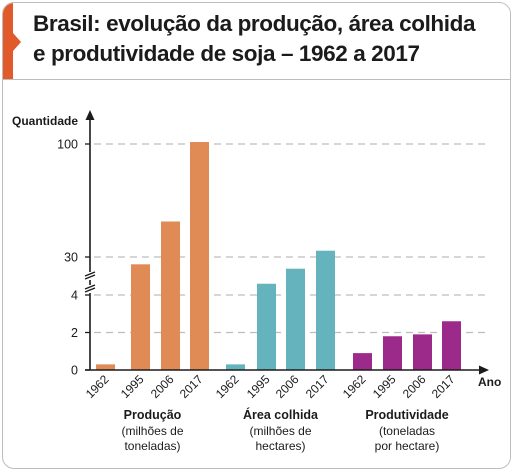  What do you see at coordinates (226, 53) in the screenshot?
I see `chart-title-line-2: e produtividade de soja – 1962 a 2017` at bounding box center [226, 53].